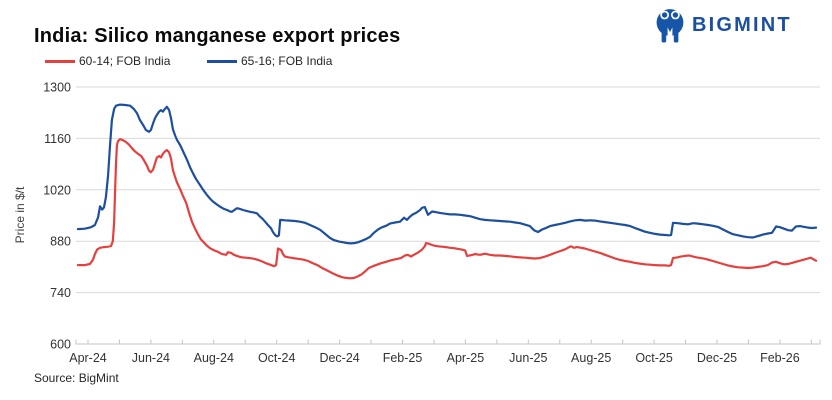 The height and width of the screenshot is (400, 832). What do you see at coordinates (528, 358) in the screenshot?
I see `x-tick-label: Jun-25` at bounding box center [528, 358].